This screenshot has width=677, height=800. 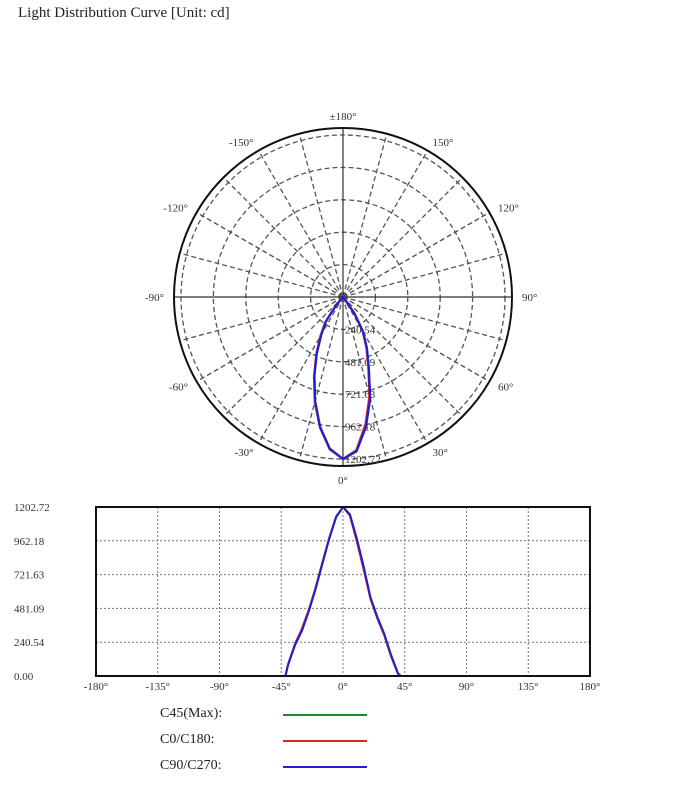 I want to click on x-tick-label: 45°, so click(x=404, y=687).